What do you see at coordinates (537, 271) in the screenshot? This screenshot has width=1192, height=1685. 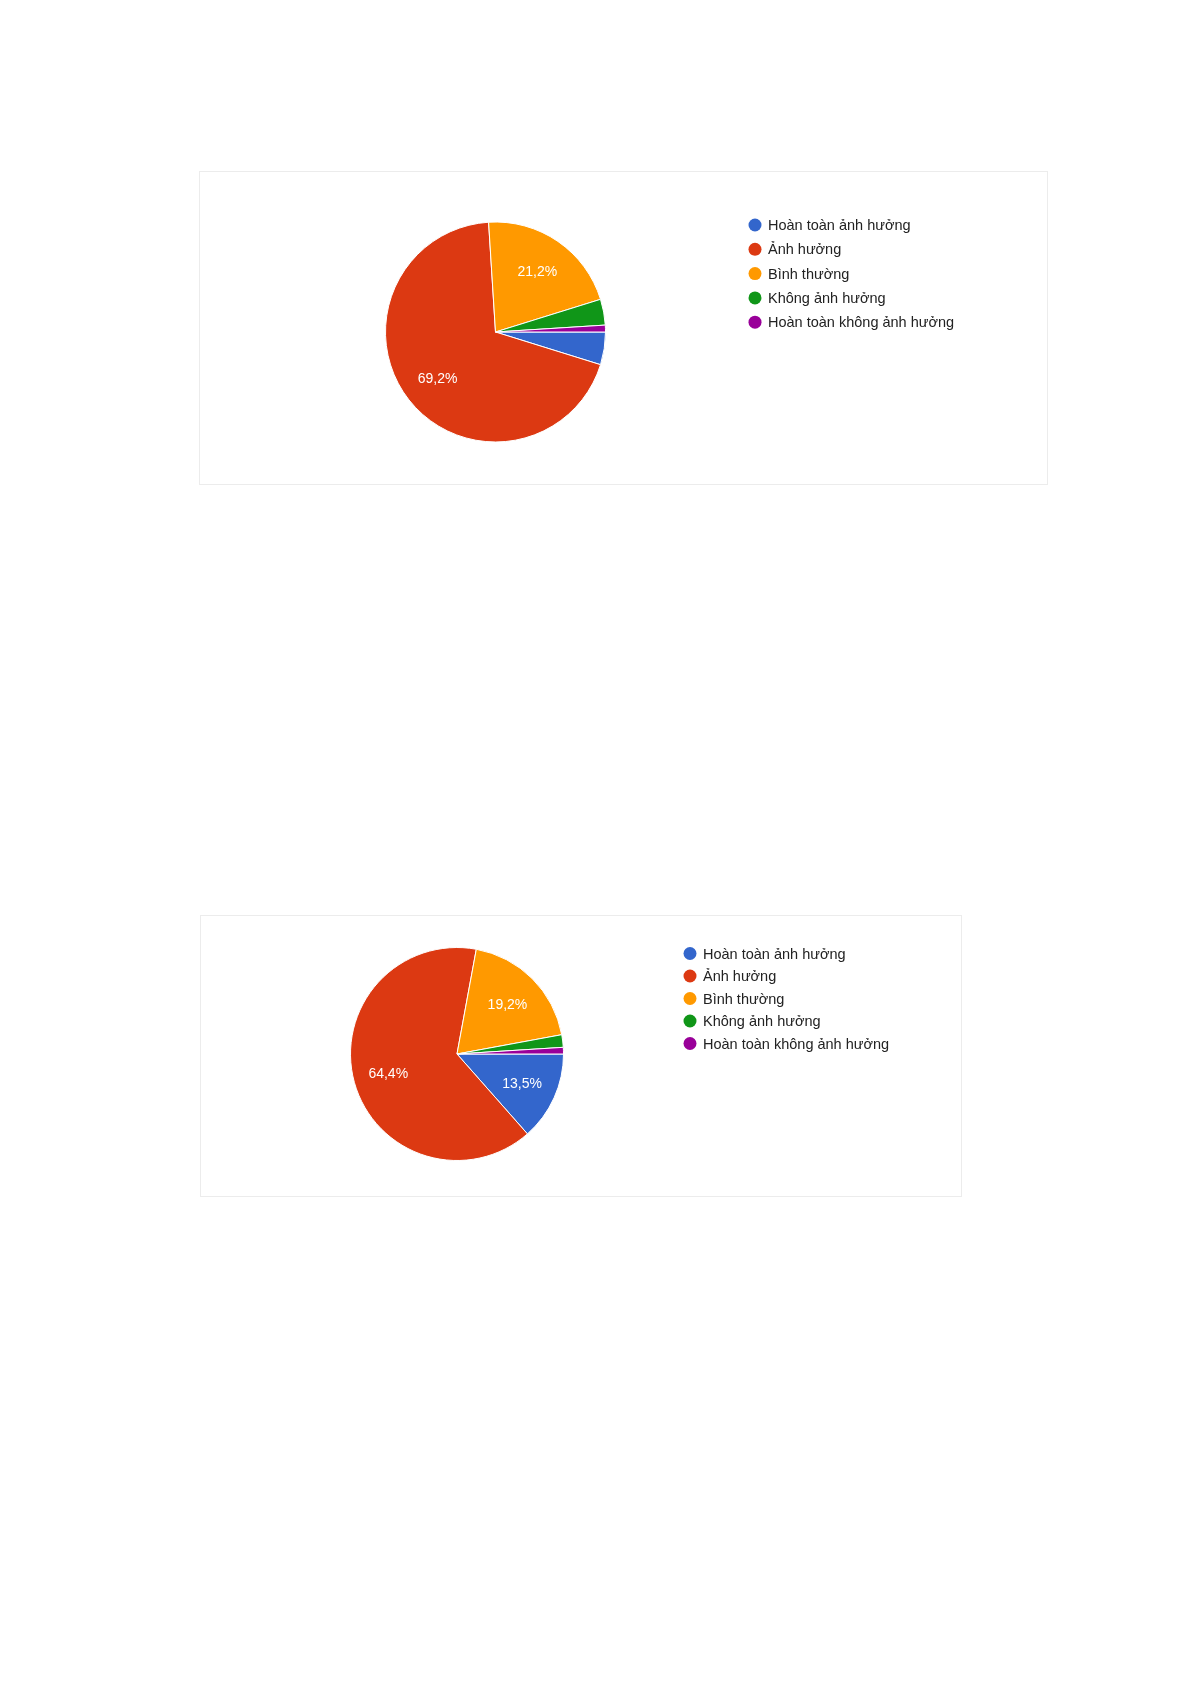 I see `data-label: 21,2%` at bounding box center [537, 271].